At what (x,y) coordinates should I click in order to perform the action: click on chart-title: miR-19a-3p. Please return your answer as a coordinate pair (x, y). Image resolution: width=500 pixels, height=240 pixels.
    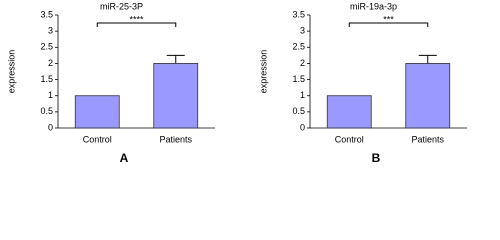
    Looking at the image, I should click on (373, 6).